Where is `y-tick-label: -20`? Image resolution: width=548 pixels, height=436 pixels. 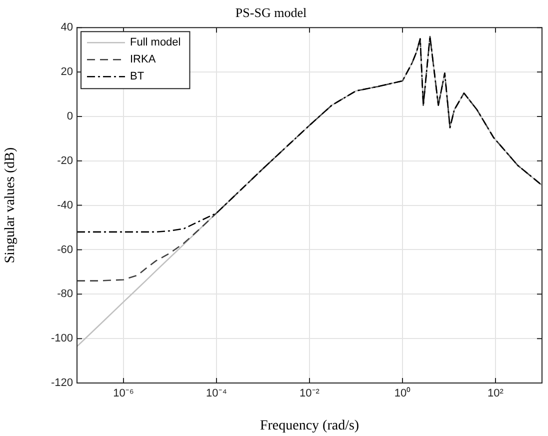 y-tick-label: -20 is located at coordinates (65, 160).